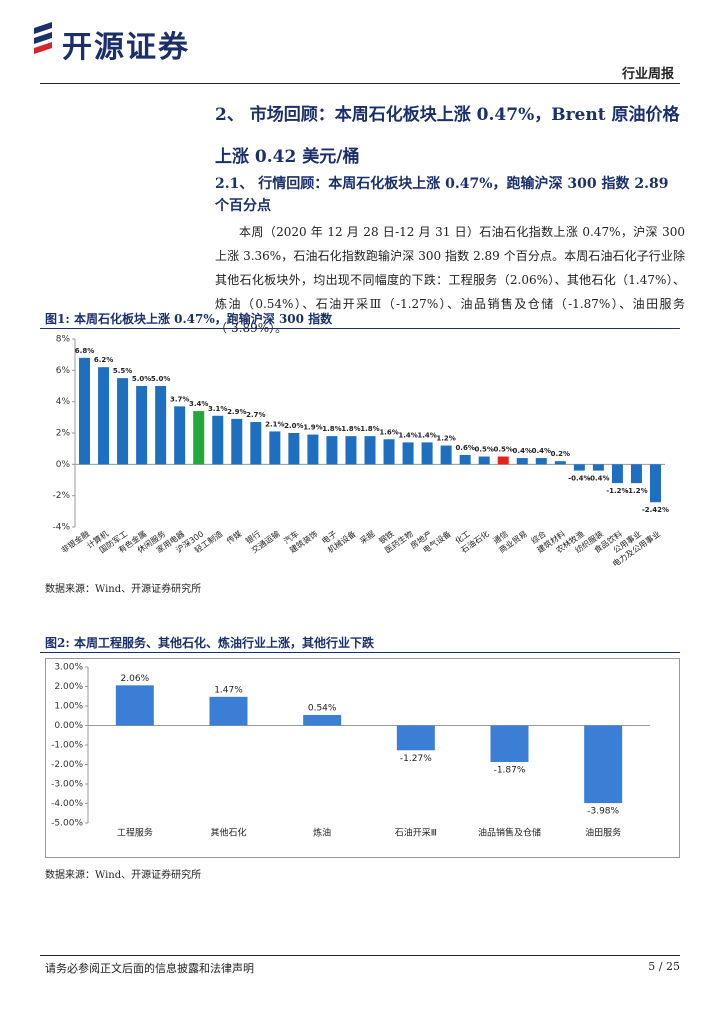 This screenshot has width=724, height=1024. What do you see at coordinates (63, 340) in the screenshot?
I see `y-tick-label: 8%` at bounding box center [63, 340].